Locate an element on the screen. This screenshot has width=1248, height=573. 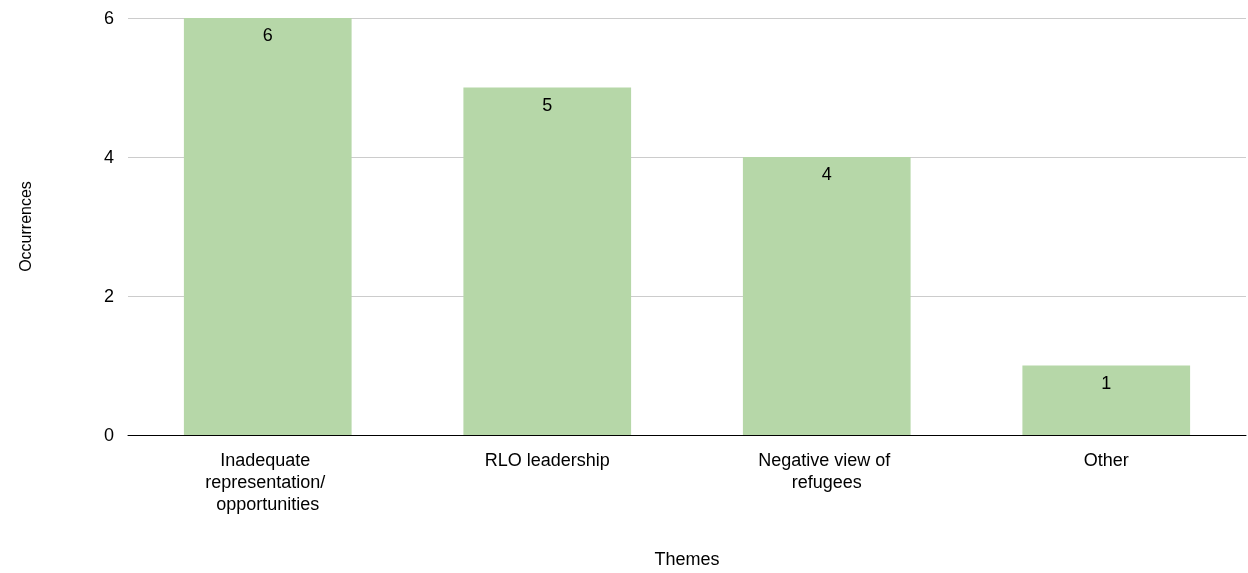
y-tick-label: 6 is located at coordinates (108, 18).